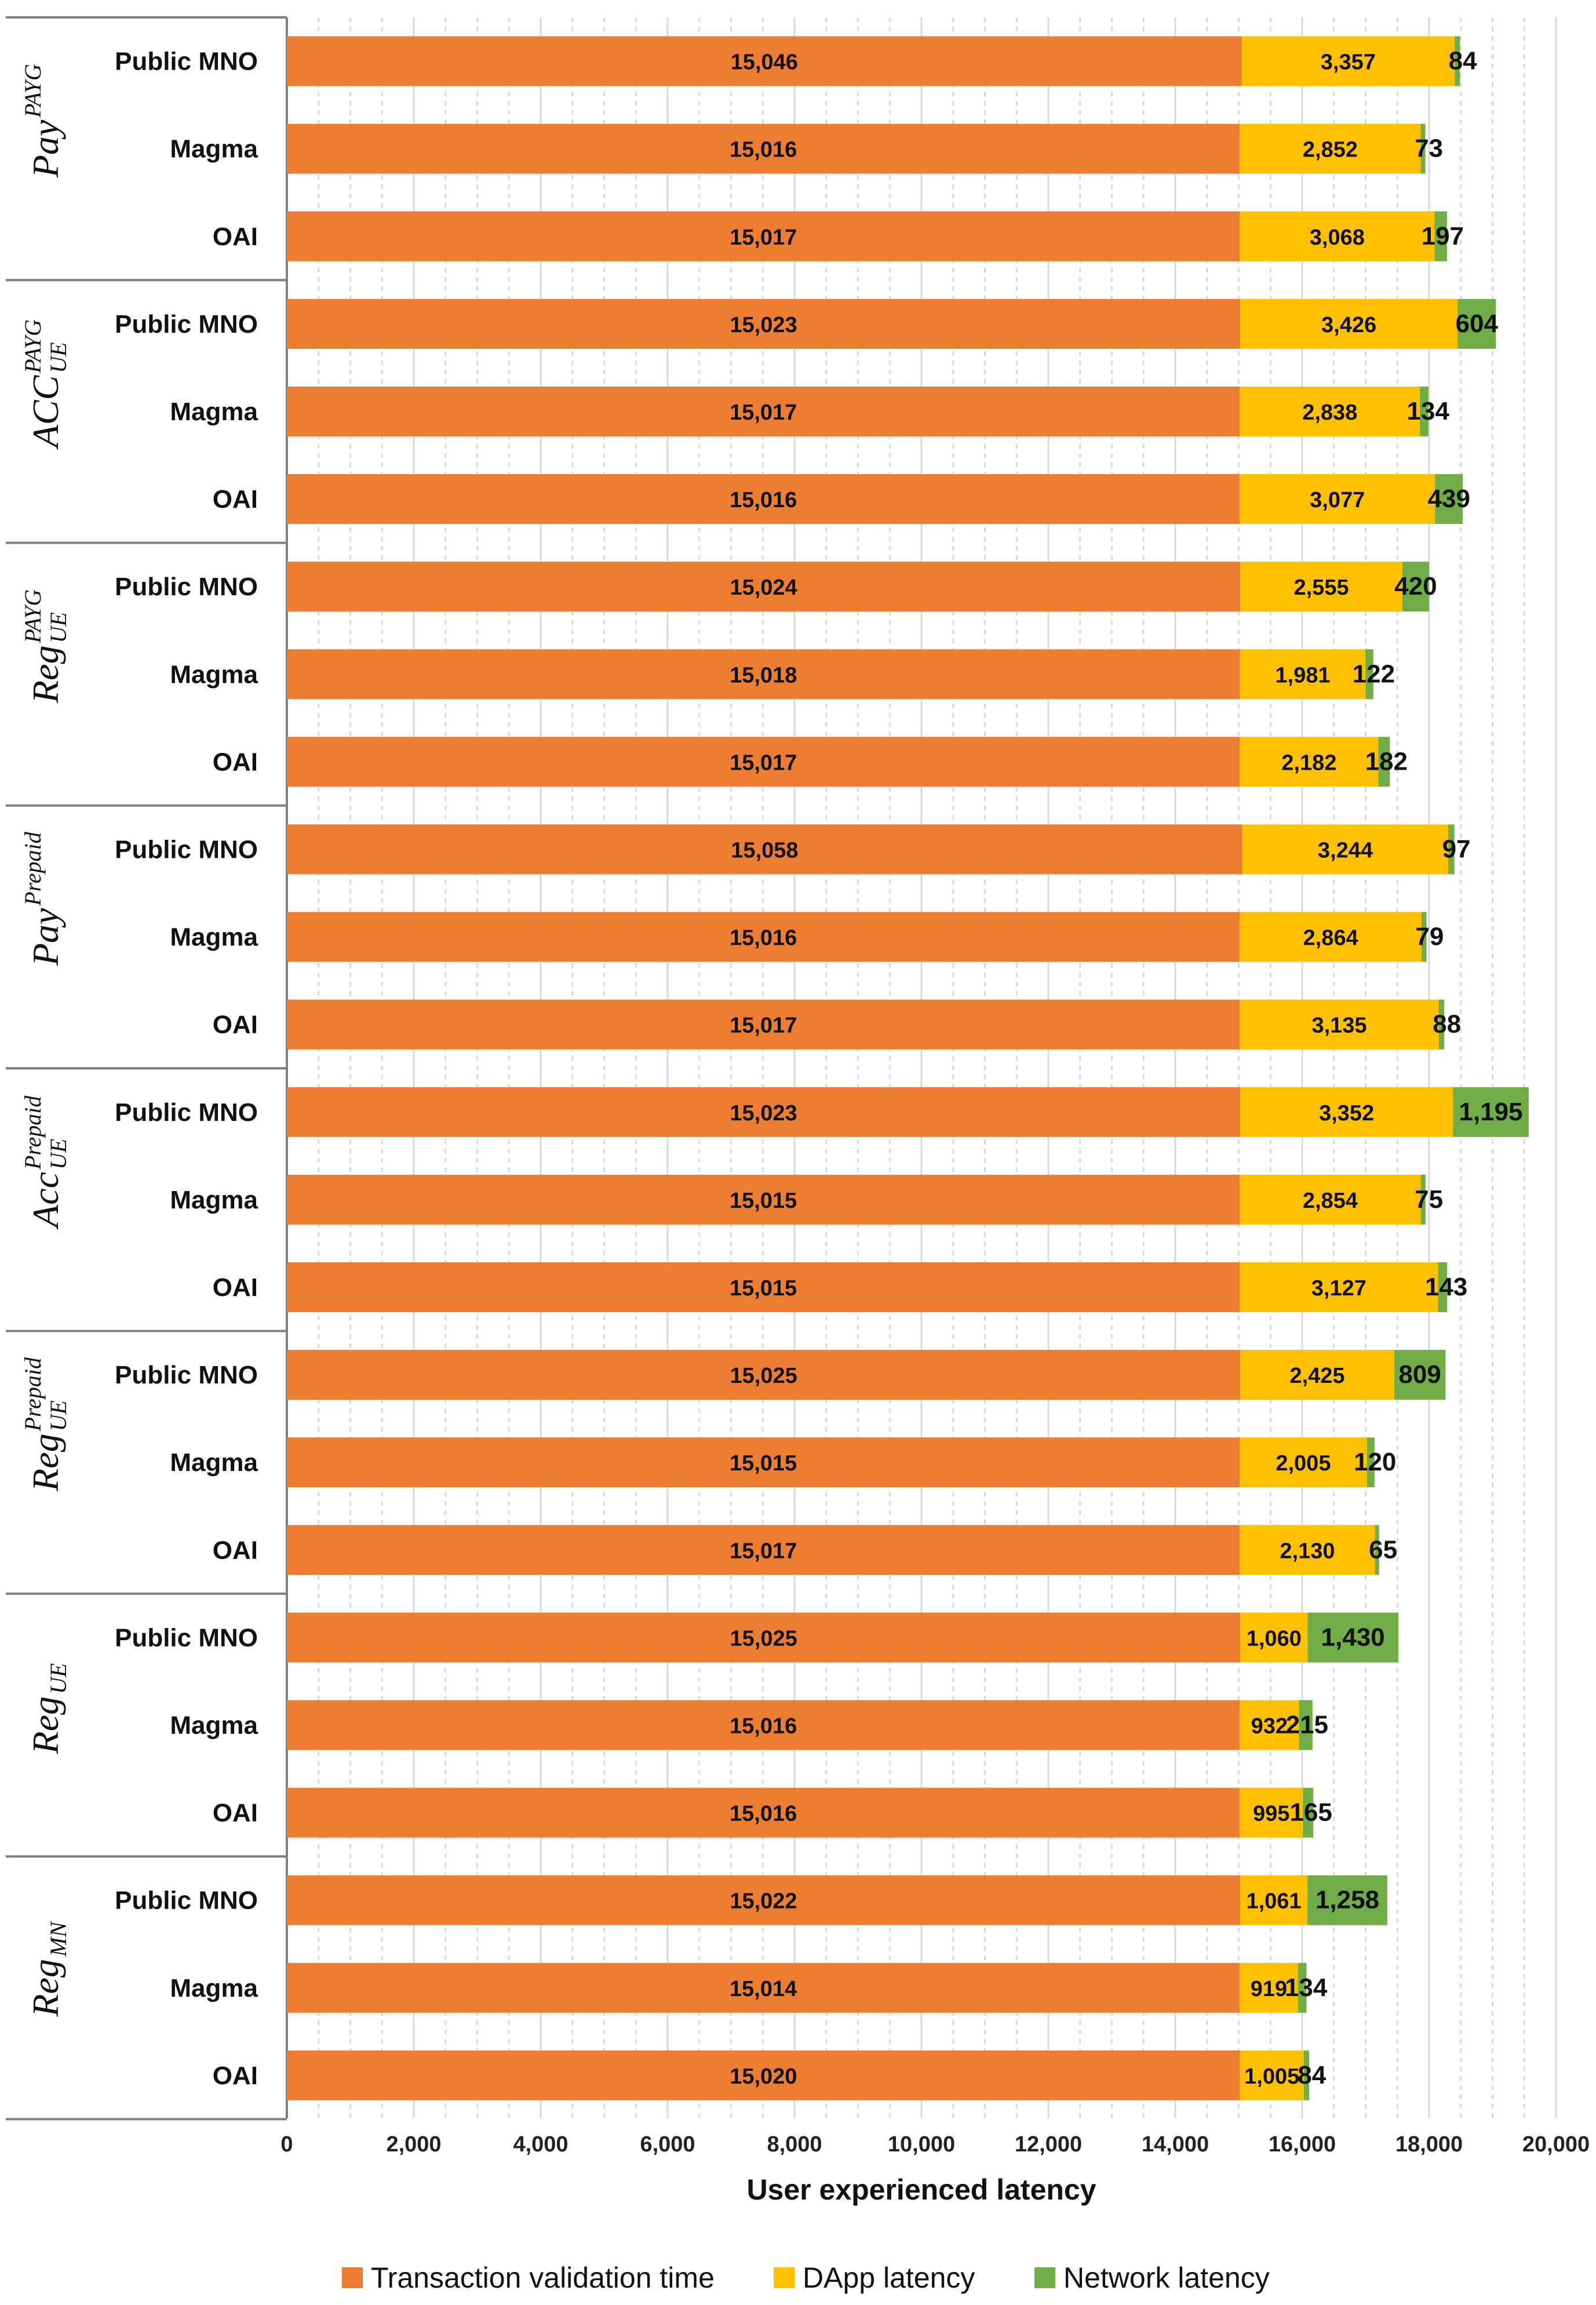 The width and height of the screenshot is (1596, 2305). What do you see at coordinates (1339, 1026) in the screenshot?
I see `data-label: 3,135` at bounding box center [1339, 1026].